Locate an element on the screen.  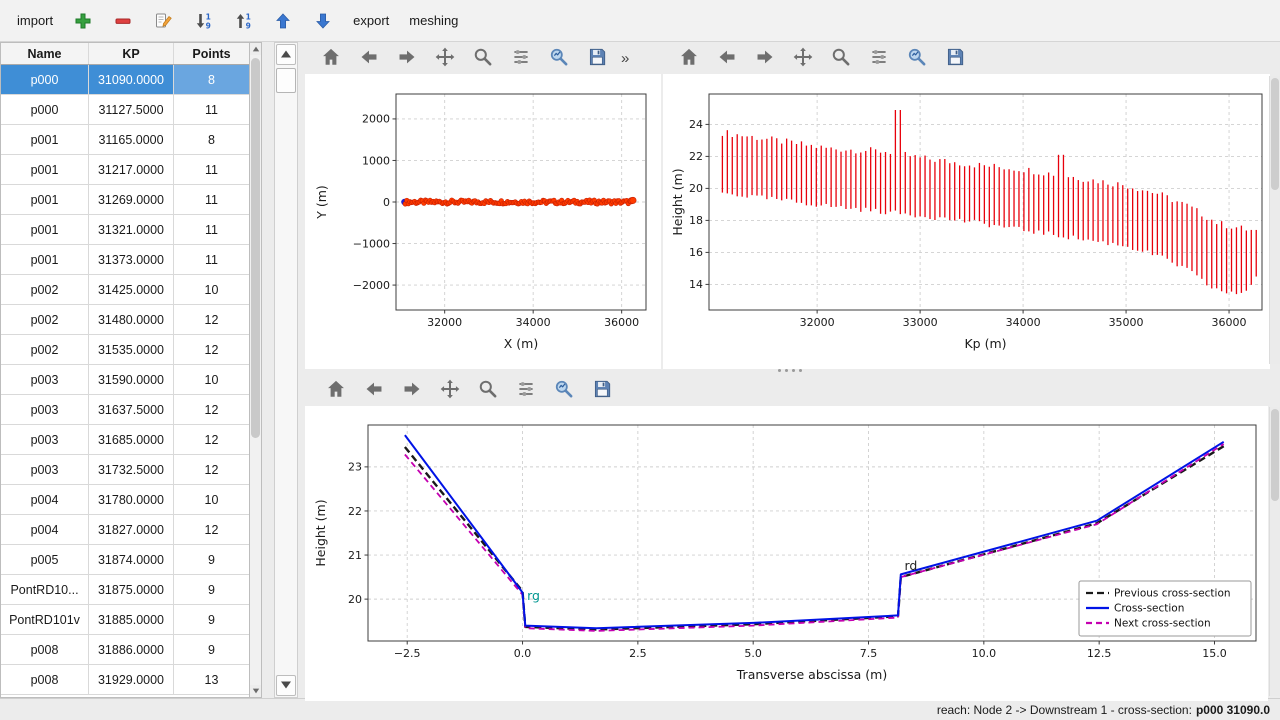
cell-name: p002 is located at coordinates (45, 289).